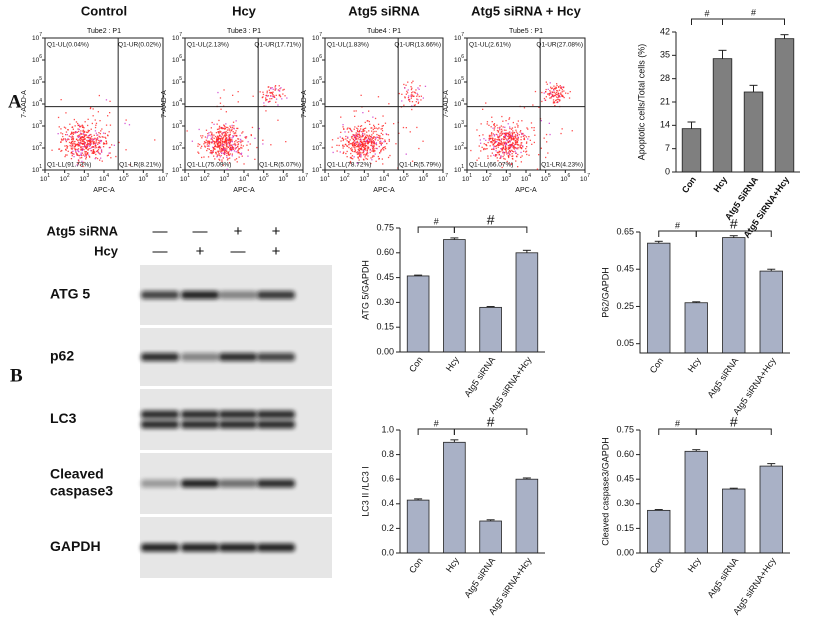  What do you see at coordinates (103, 131) in the screenshot?
I see `dot-cloud` at bounding box center [103, 131].